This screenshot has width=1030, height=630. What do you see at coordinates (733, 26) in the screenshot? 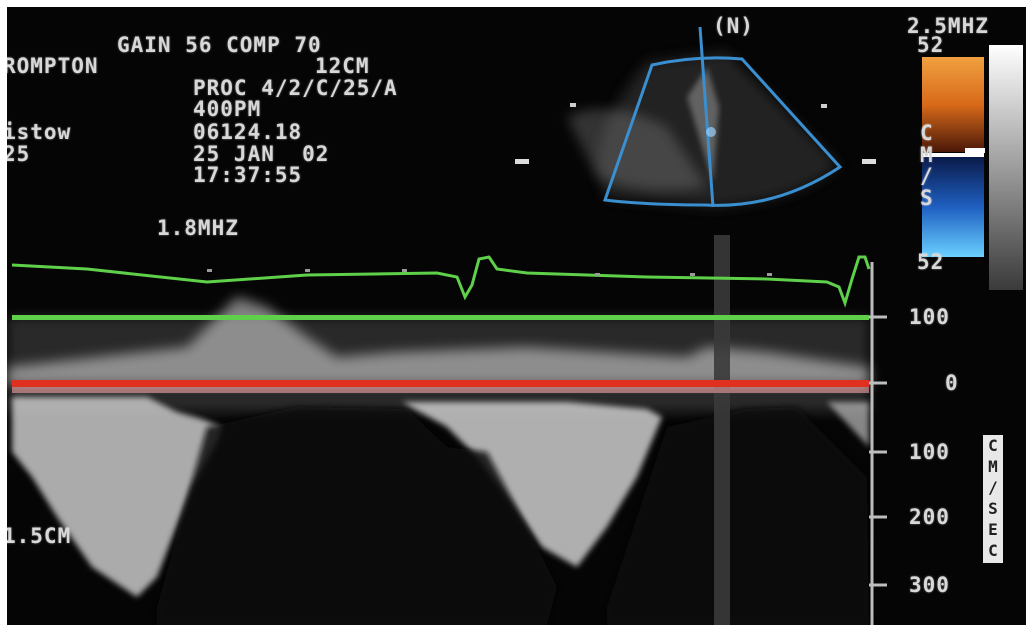
I see `orientation-marker: (N)` at bounding box center [733, 26].